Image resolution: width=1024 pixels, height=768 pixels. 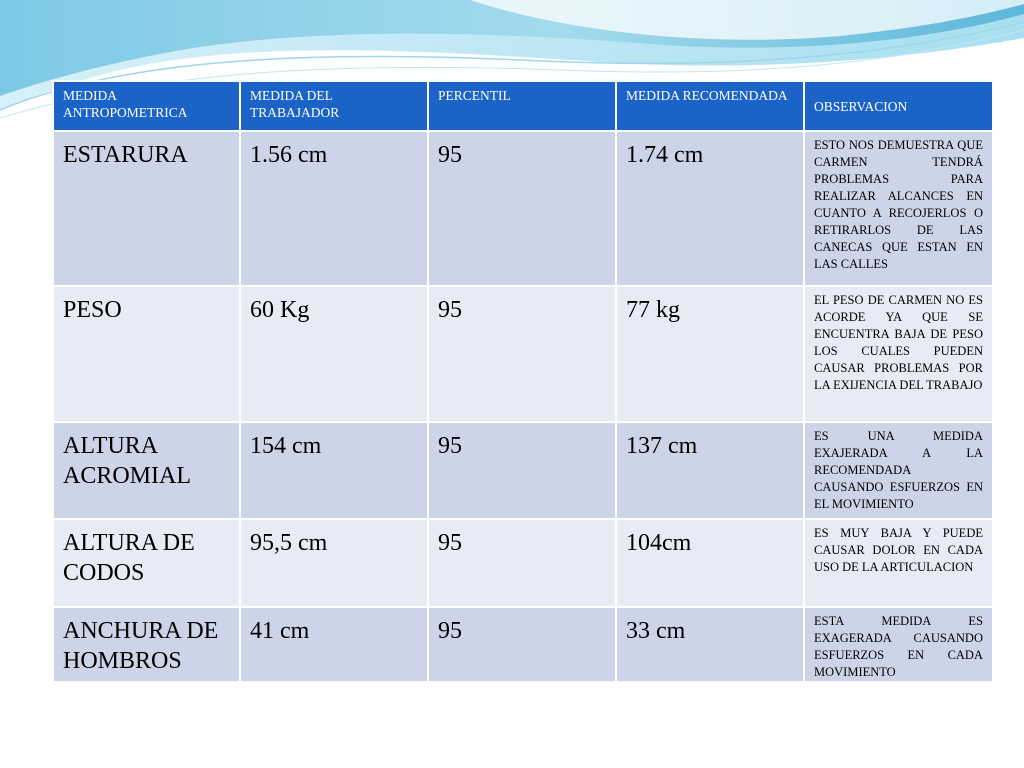 What do you see at coordinates (146, 470) in the screenshot?
I see `cell-medida: ALTURA ACROMIAL` at bounding box center [146, 470].